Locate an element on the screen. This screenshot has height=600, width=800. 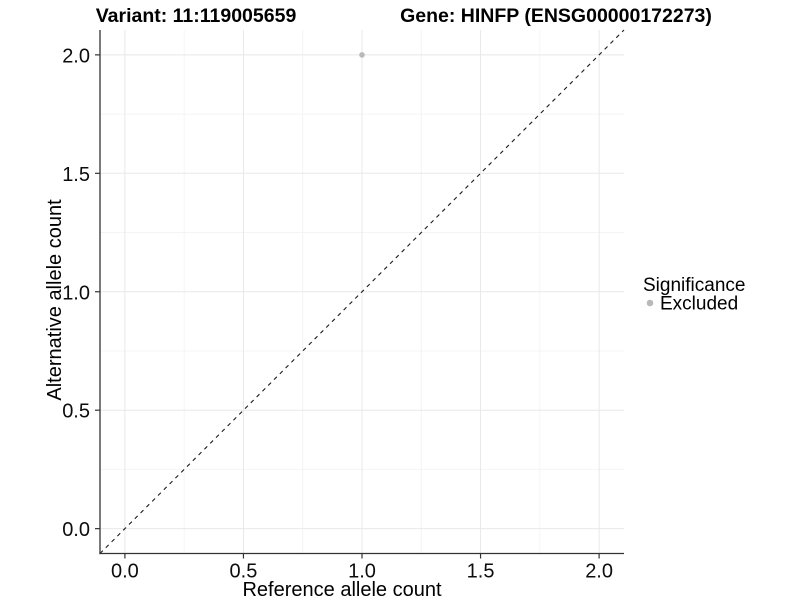
x-tick-label: 1.0 is located at coordinates (362, 572).